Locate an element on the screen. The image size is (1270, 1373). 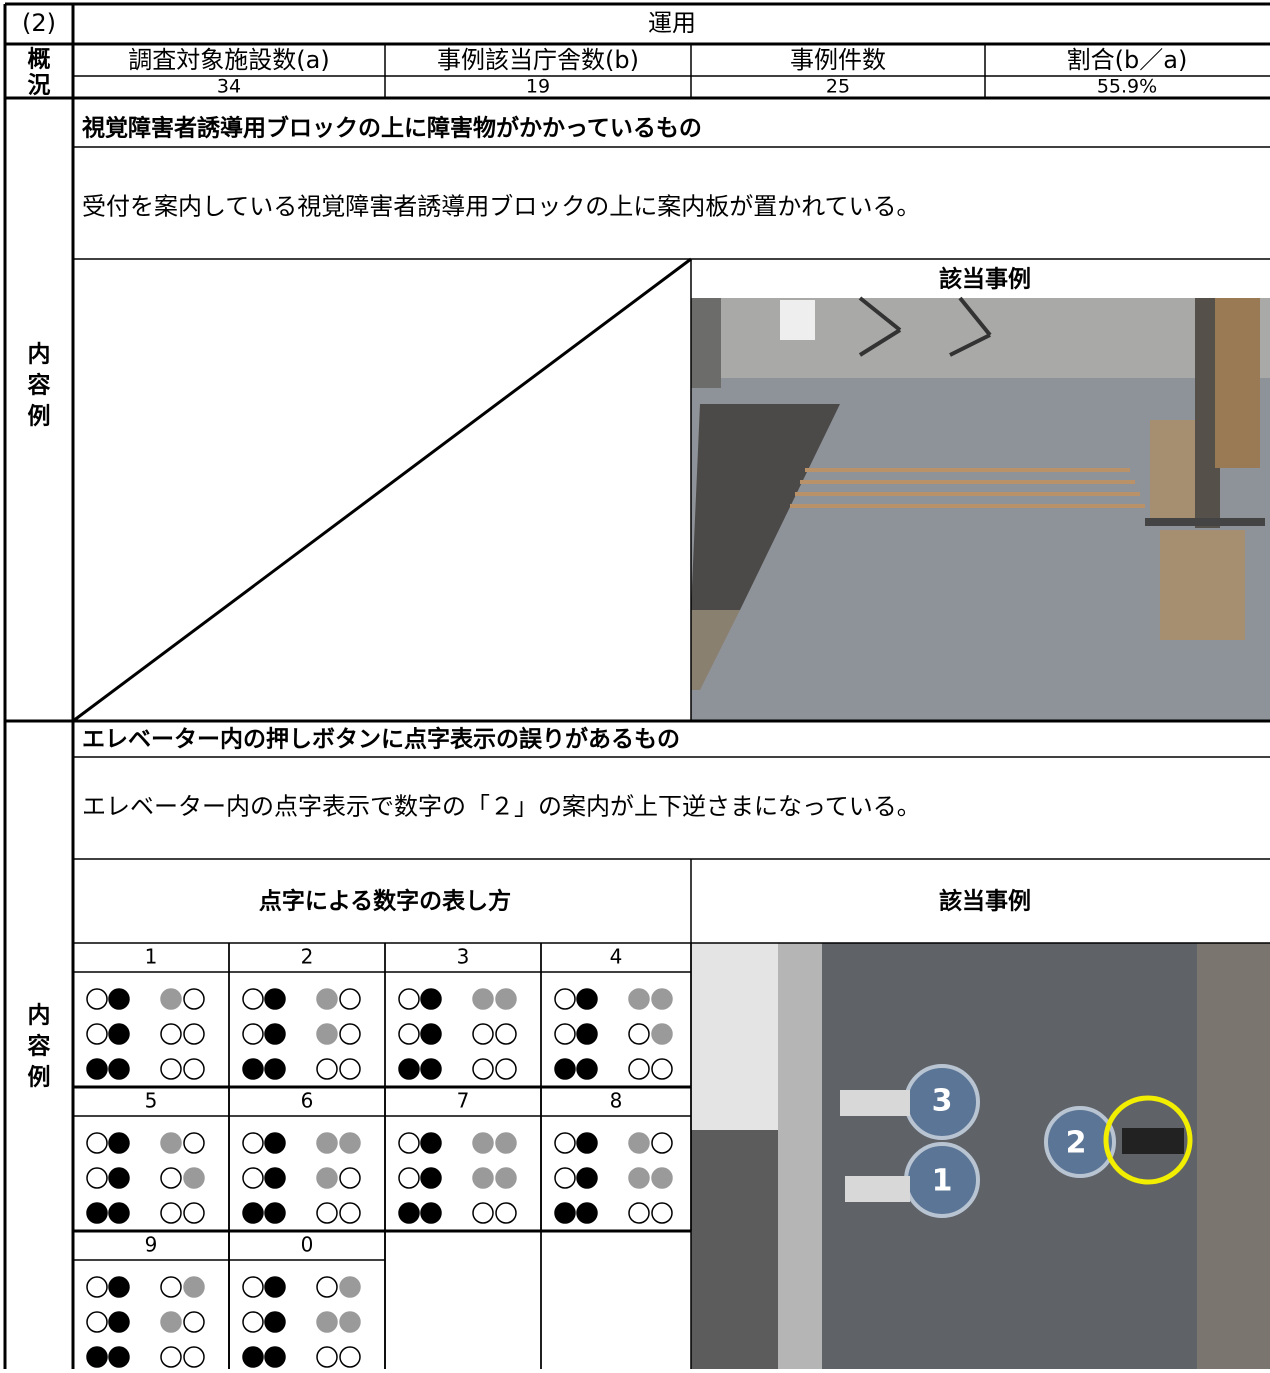
braille-digit: 4 is located at coordinates (616, 957).